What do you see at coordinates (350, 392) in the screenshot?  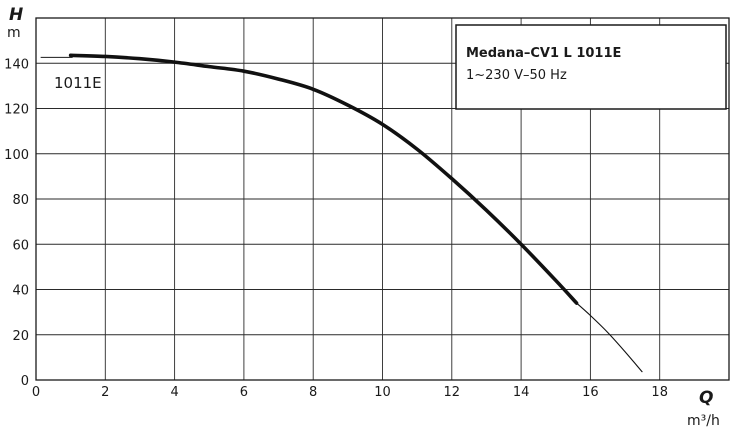 I see `x-tick-labels: 0 2 4 6 8 10 12 14 16 18` at bounding box center [350, 392].